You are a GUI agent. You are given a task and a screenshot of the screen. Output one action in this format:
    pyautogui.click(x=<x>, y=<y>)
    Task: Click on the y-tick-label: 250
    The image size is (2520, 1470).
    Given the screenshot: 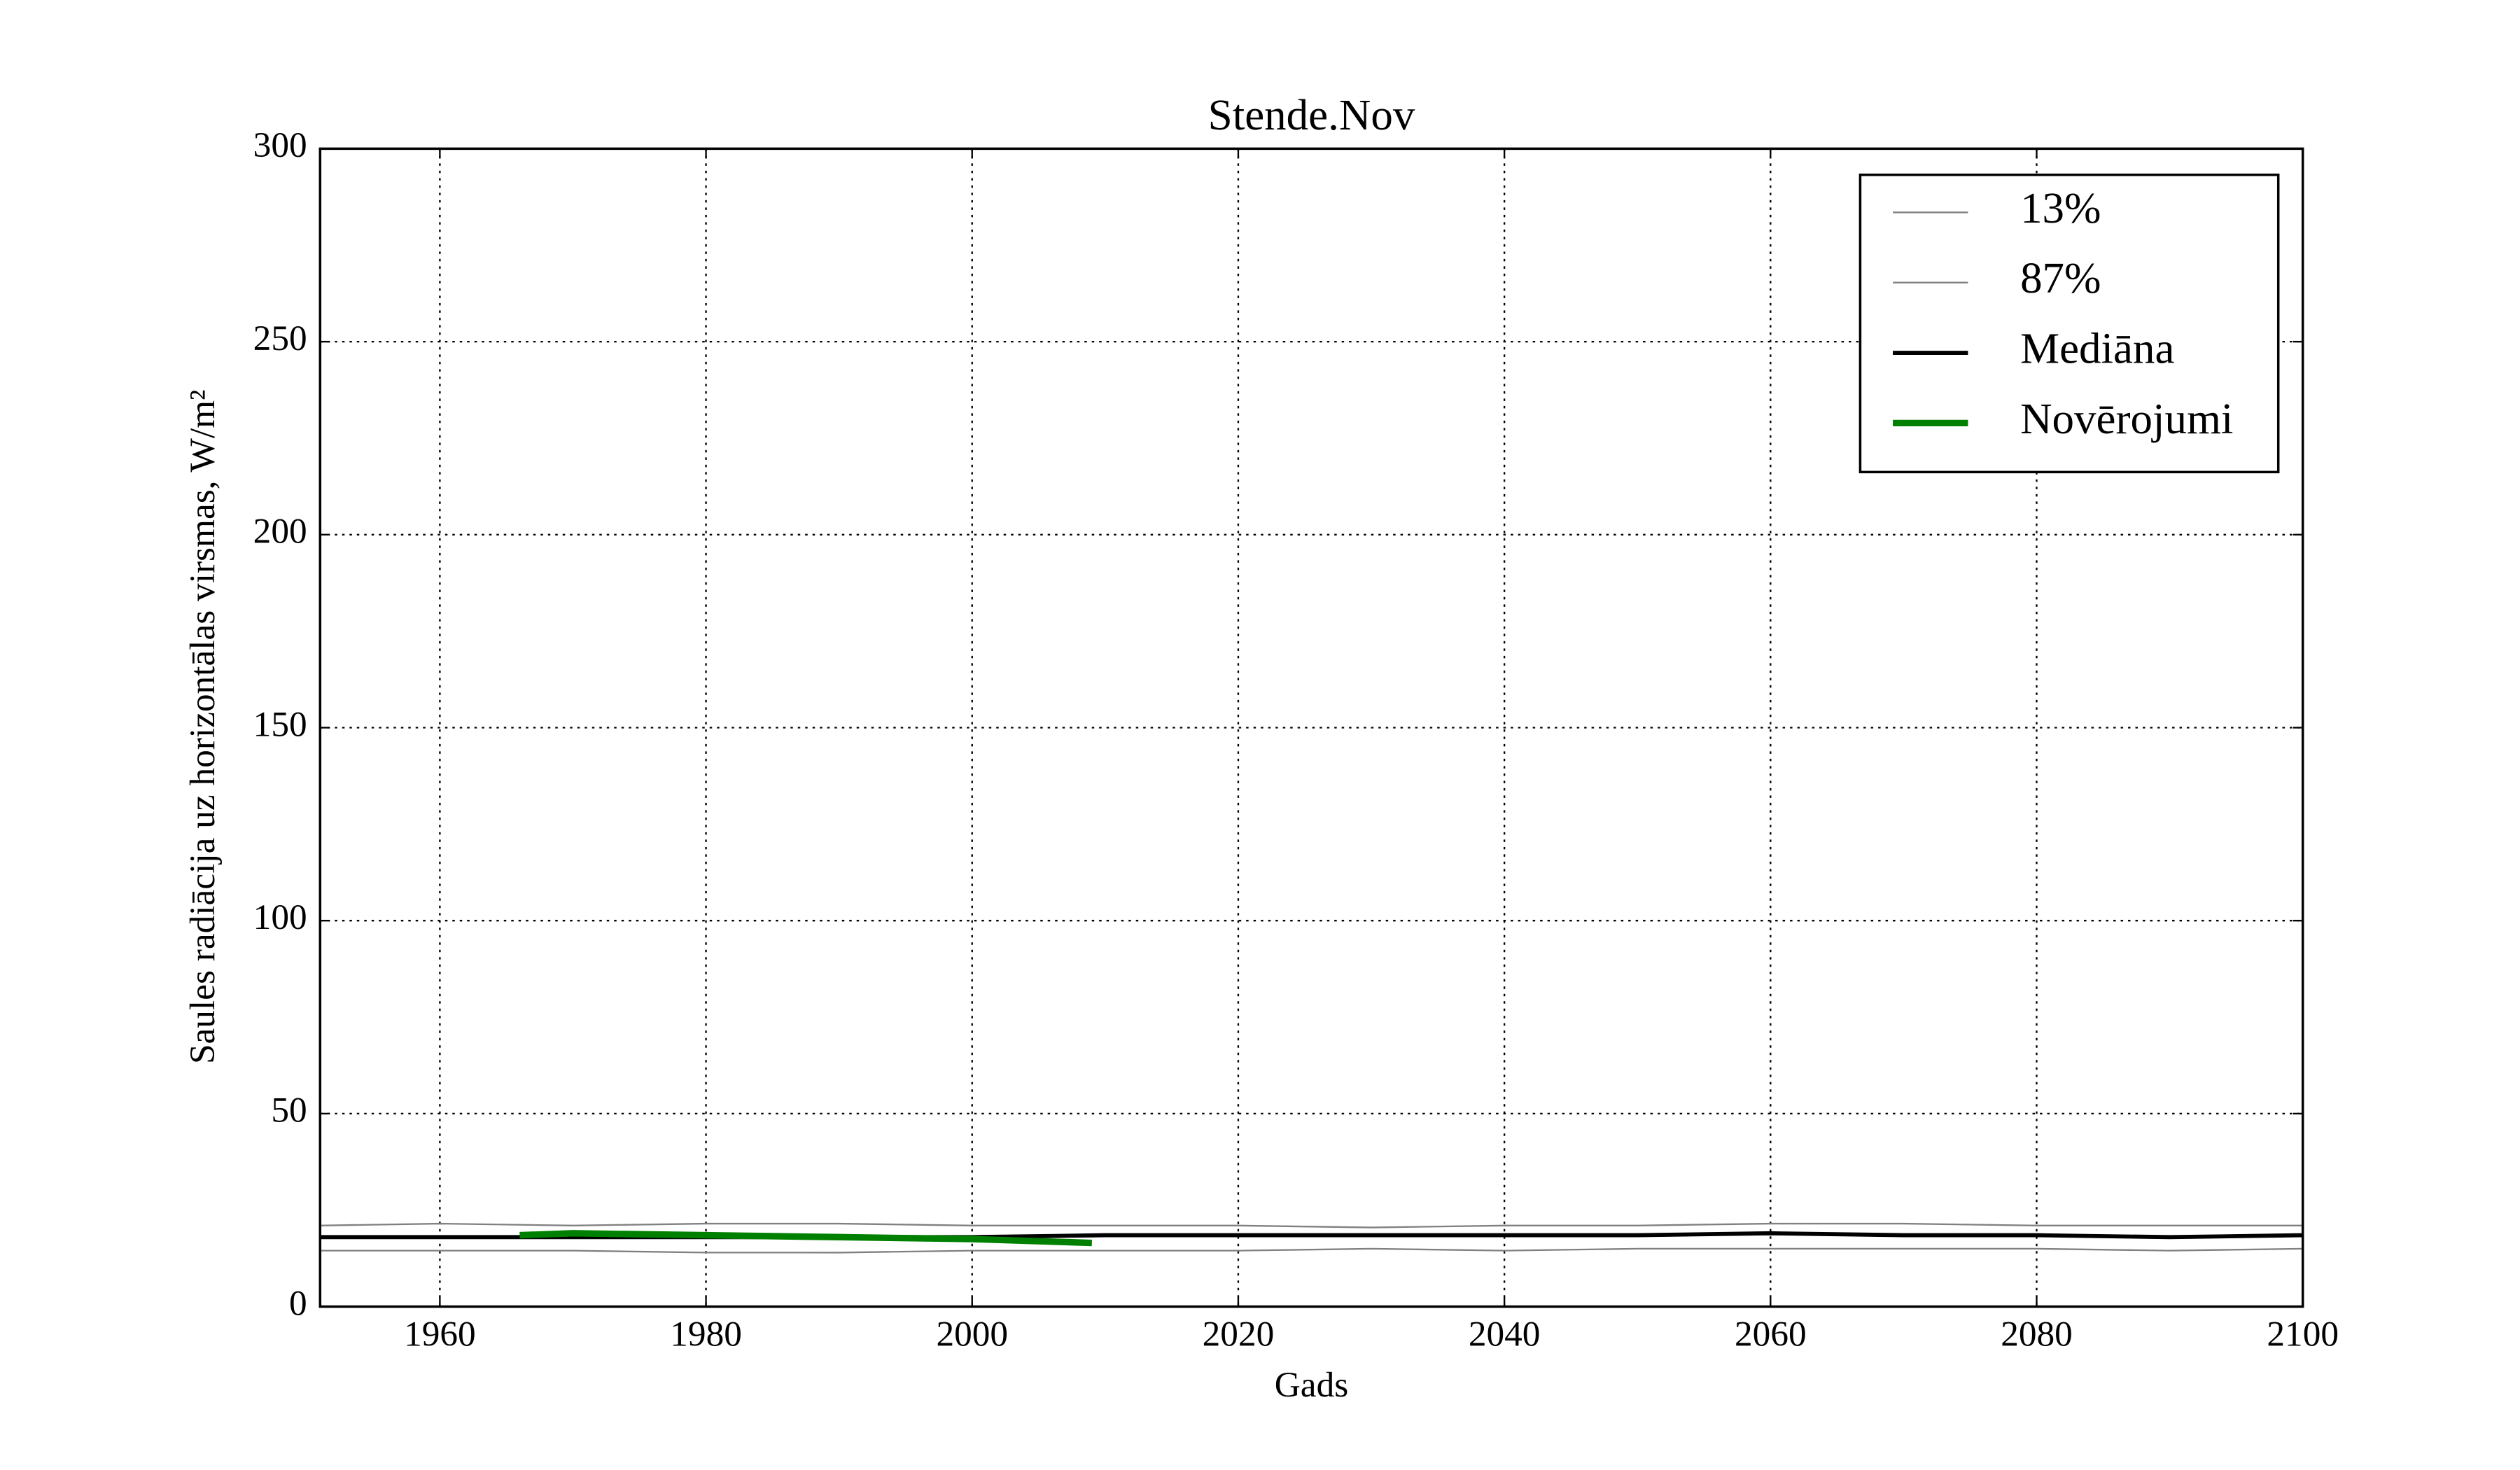 What is the action you would take?
    pyautogui.click(x=280, y=338)
    